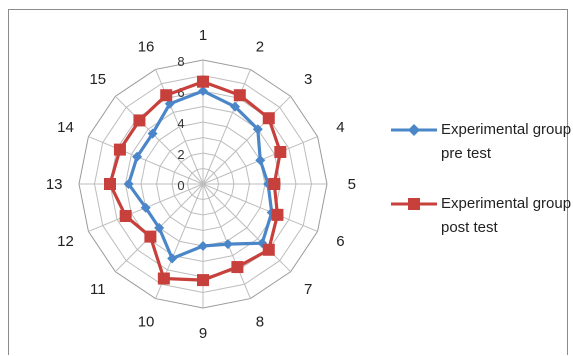 The width and height of the screenshot is (573, 356). Describe the element at coordinates (180, 92) in the screenshot. I see `tick-label: 6` at that location.